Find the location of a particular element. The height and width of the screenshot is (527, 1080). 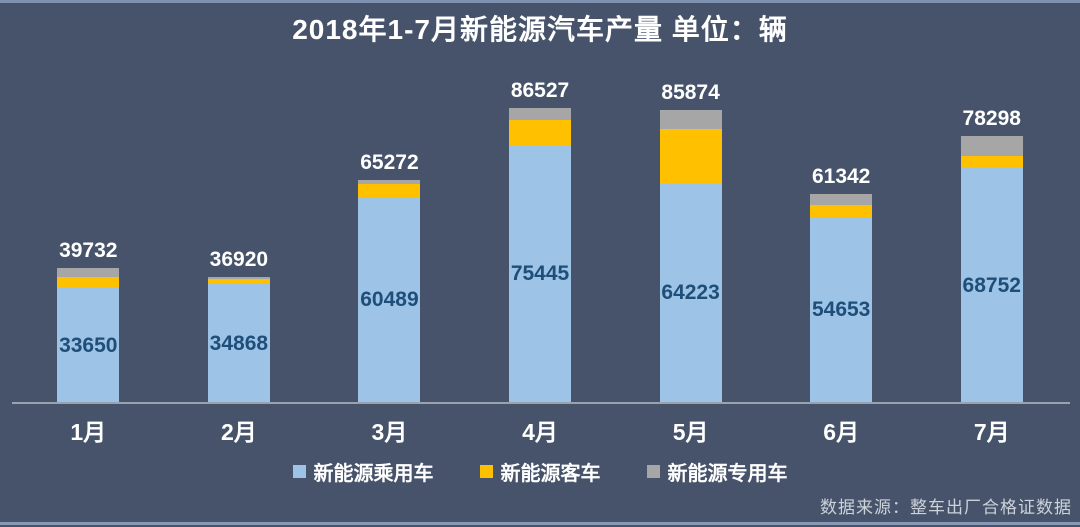

bar-column-3月: 65272 60489 is located at coordinates (389, 201).